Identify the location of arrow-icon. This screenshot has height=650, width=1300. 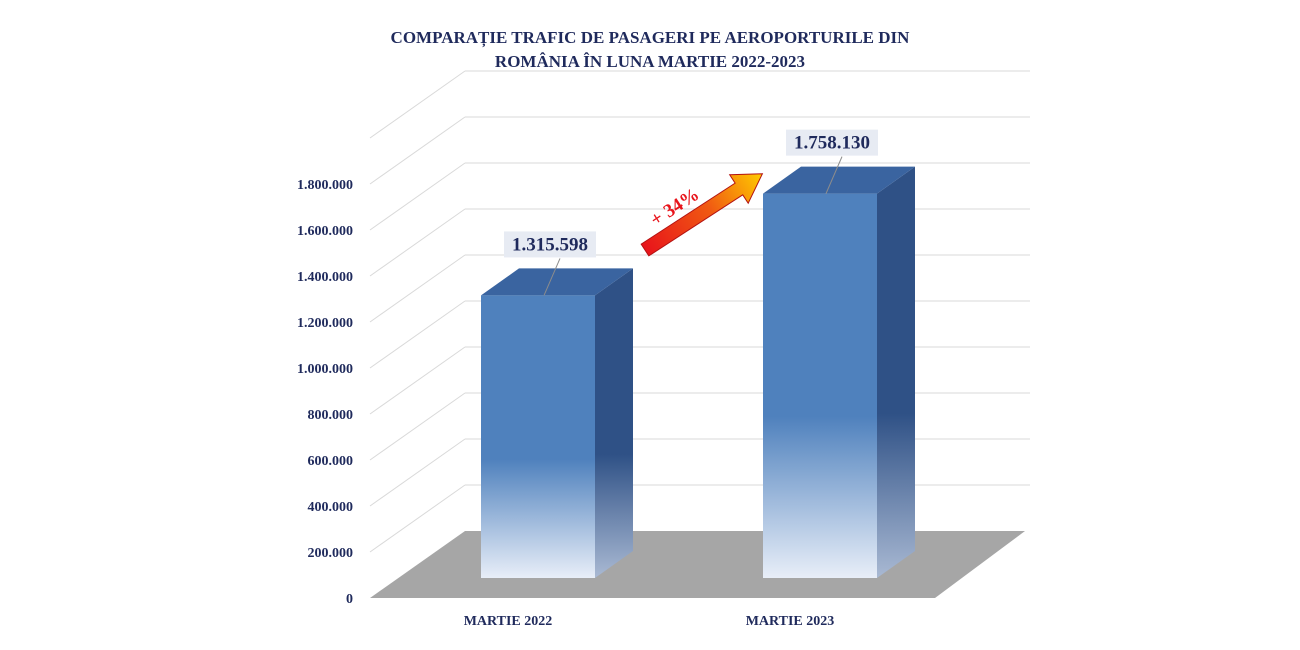
(702, 215).